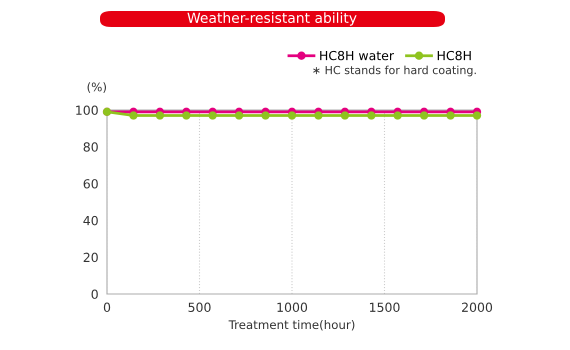  Describe the element at coordinates (90, 221) in the screenshot. I see `y-tick-label: 40` at that location.